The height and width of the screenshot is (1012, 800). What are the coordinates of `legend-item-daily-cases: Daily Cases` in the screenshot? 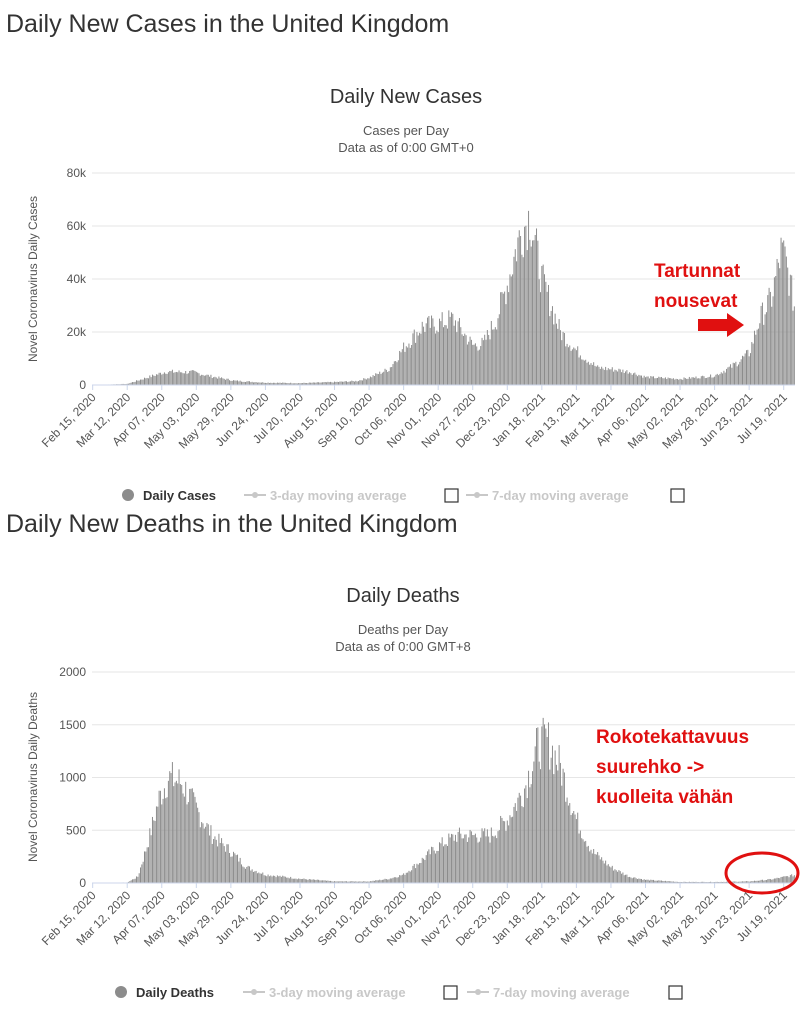 It's located at (169, 495).